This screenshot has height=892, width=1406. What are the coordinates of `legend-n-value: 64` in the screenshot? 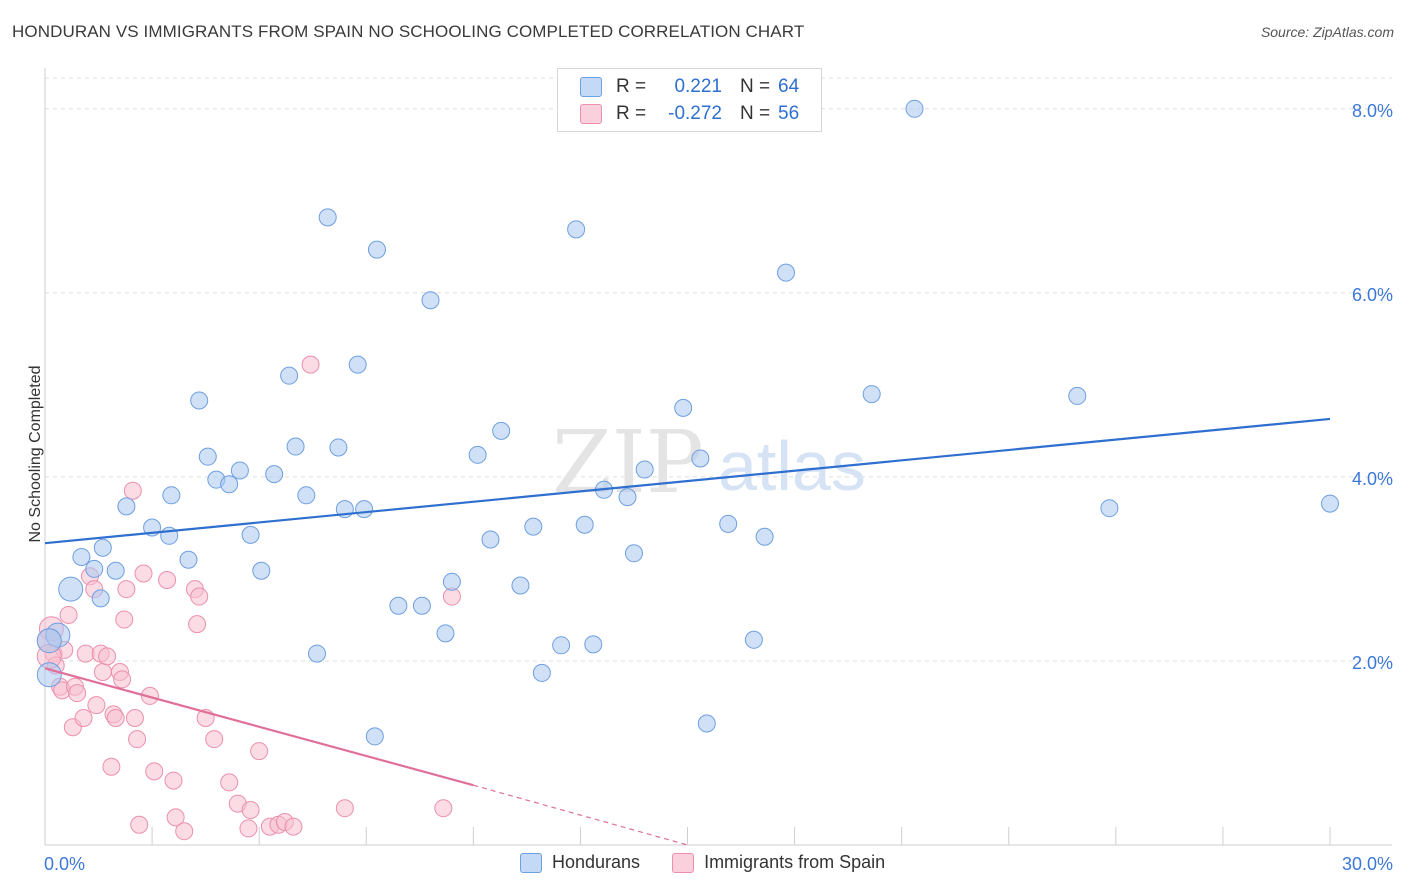 It's located at (789, 86).